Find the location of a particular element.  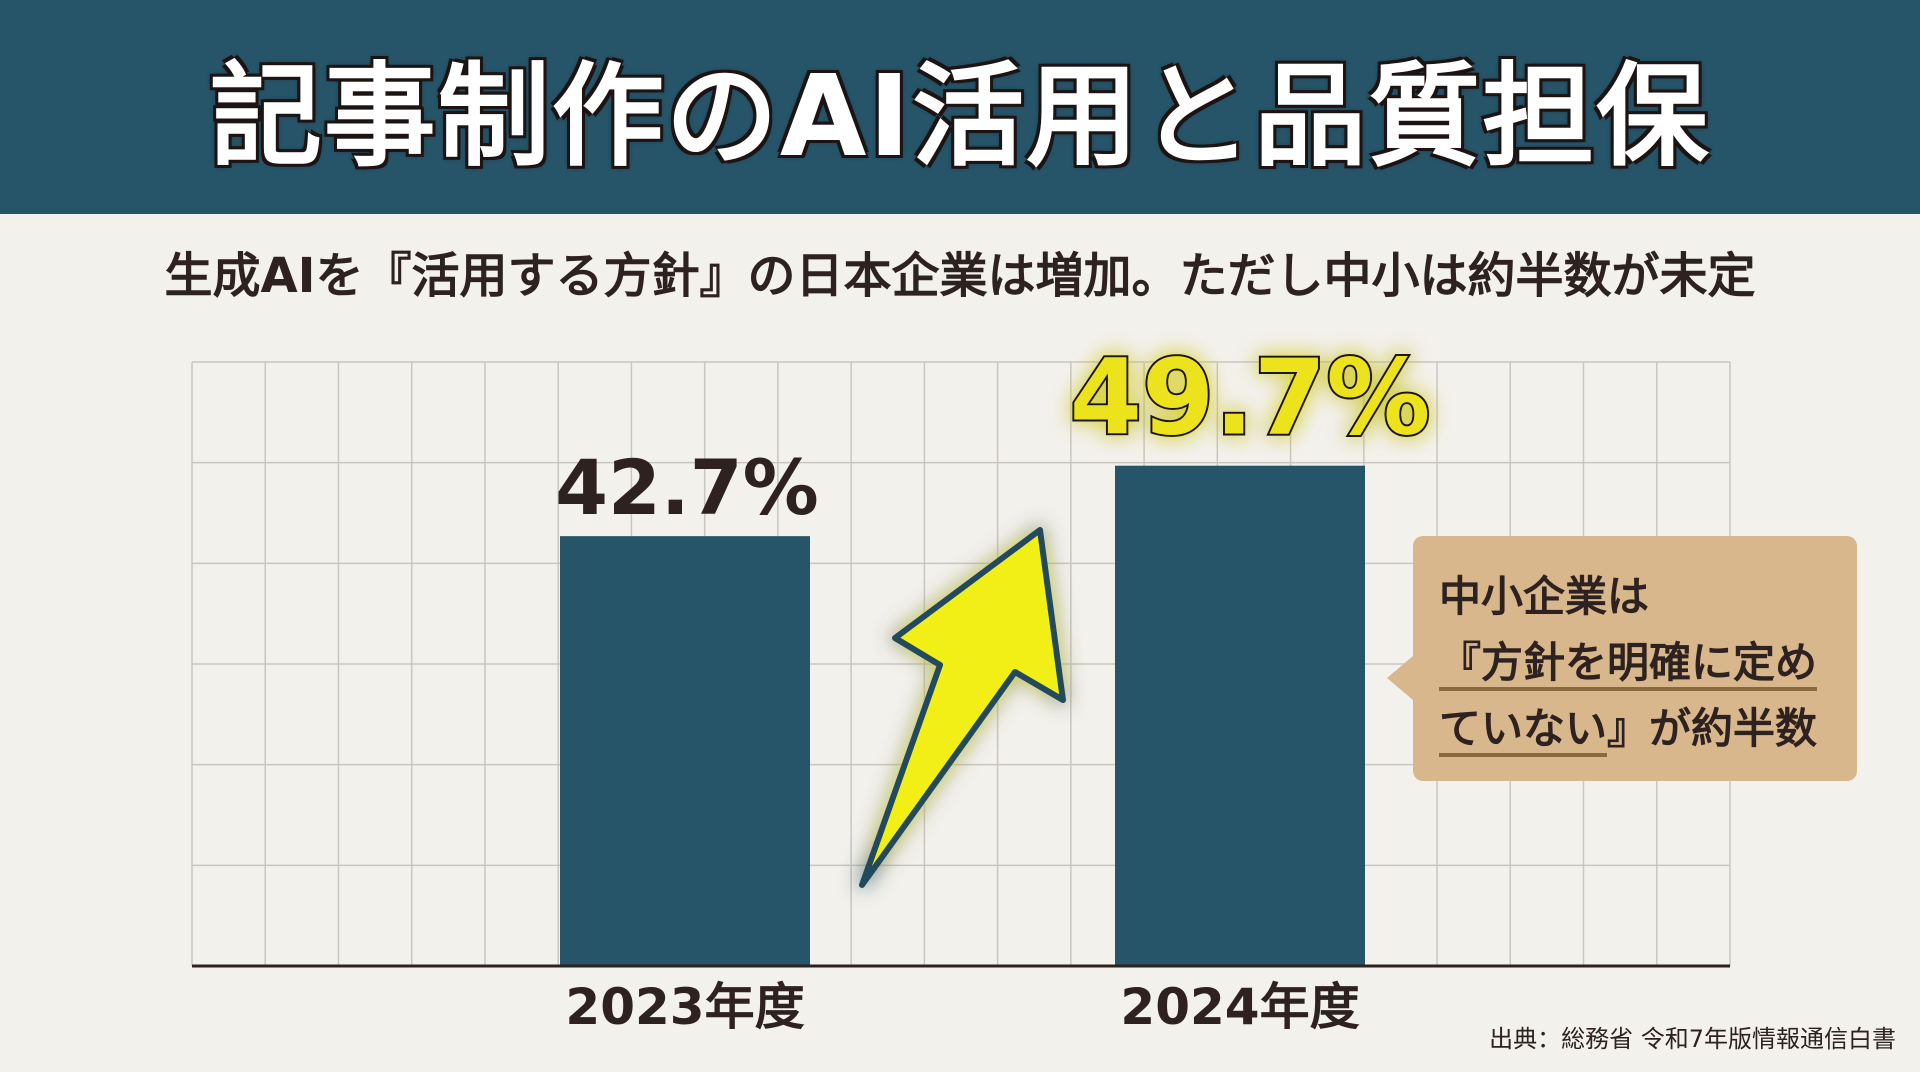

callout-line-3: ていない』が約半数 is located at coordinates (1648, 729).